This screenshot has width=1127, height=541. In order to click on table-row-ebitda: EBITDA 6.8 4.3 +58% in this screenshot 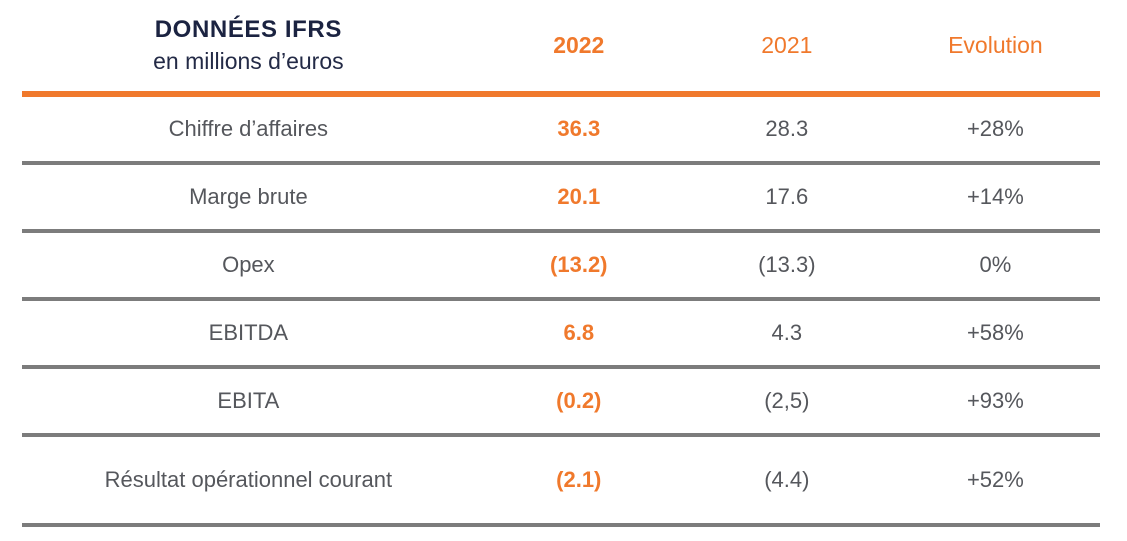, I will do `click(561, 335)`.